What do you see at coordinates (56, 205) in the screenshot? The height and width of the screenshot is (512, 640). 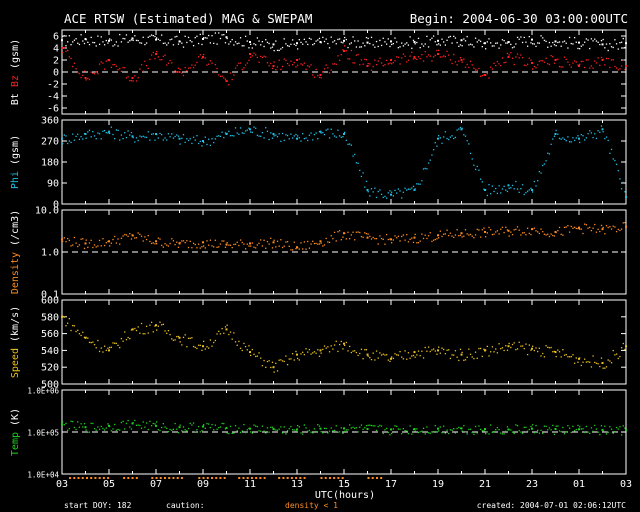 I see `y-tick-label: 0` at bounding box center [56, 205].